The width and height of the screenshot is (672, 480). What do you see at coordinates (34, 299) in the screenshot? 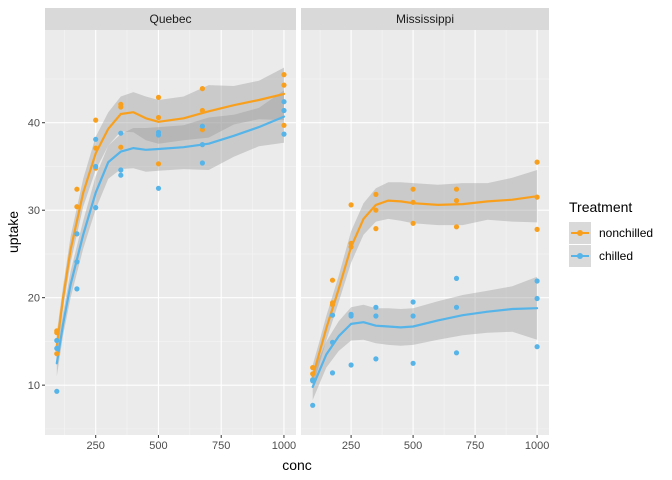
I see `y-tick-label: 20` at bounding box center [34, 299].